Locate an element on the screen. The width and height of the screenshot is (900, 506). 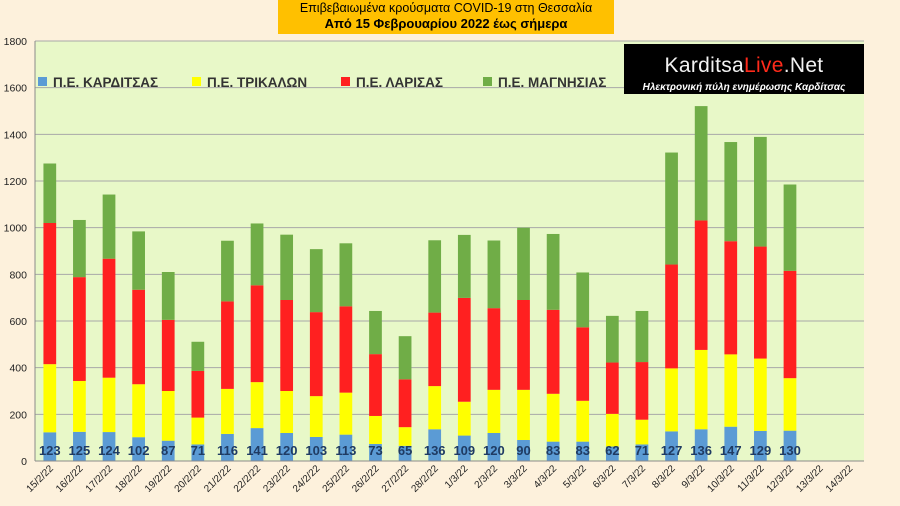
y-tick-label: 800 is located at coordinates (18, 275).